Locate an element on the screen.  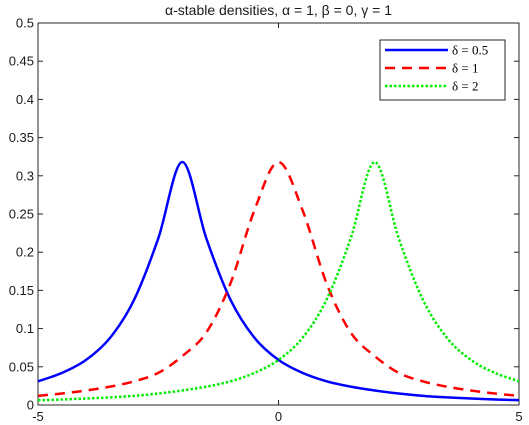
y-tick-label: 0.3 is located at coordinates (25, 175).